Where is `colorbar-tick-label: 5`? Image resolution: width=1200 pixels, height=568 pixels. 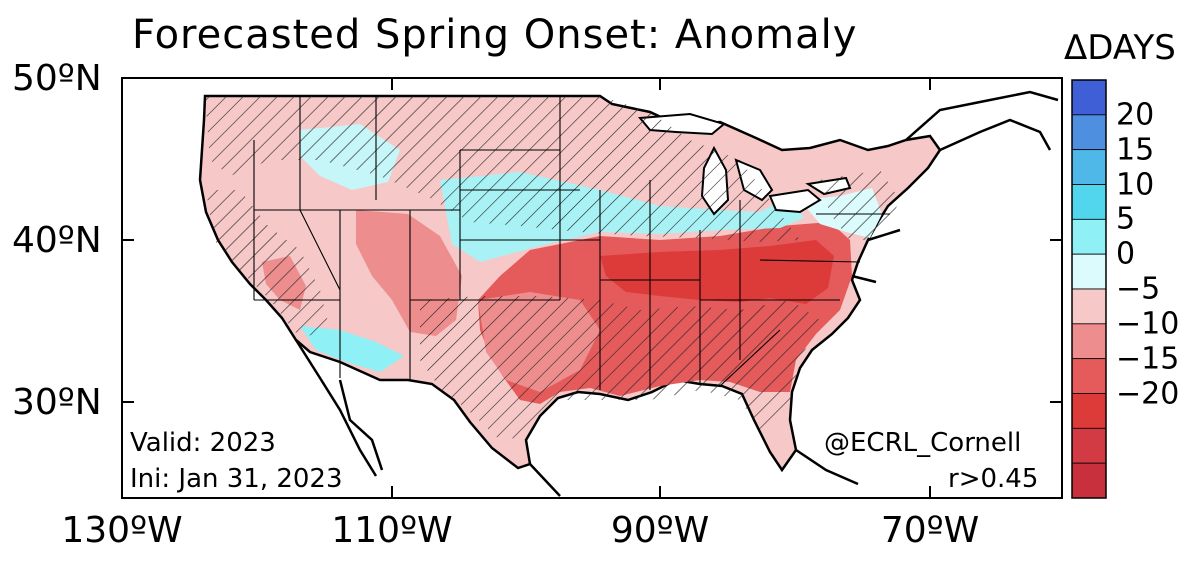
colorbar-tick-label: 5 is located at coordinates (1126, 219).